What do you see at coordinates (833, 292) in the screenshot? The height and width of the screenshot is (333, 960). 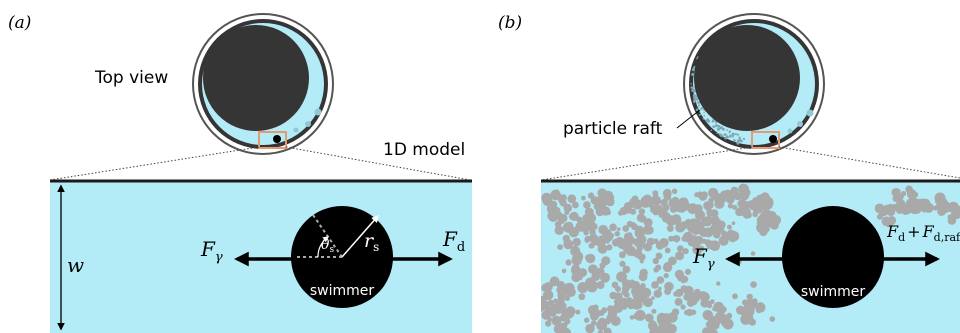 I see `swimmer-label-b: swimmer` at bounding box center [833, 292].